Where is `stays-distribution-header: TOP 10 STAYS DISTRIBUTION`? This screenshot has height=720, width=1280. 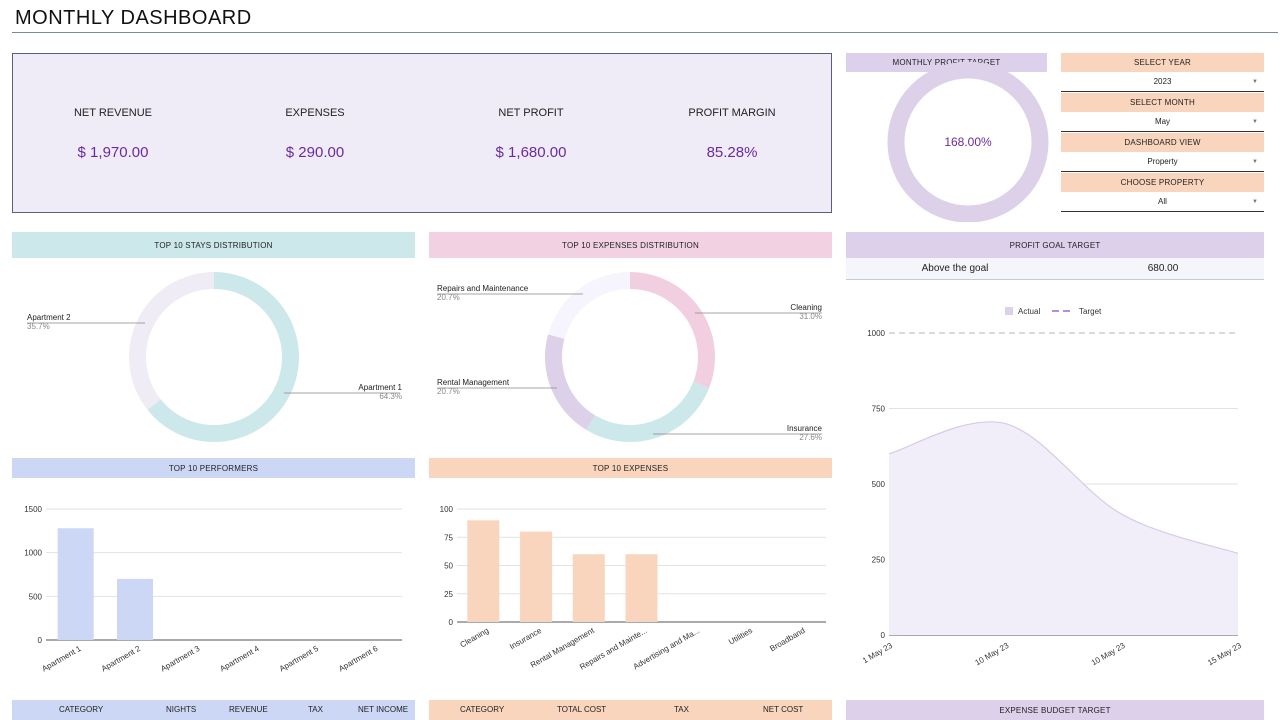
stays-distribution-header: TOP 10 STAYS DISTRIBUTION is located at coordinates (213, 245).